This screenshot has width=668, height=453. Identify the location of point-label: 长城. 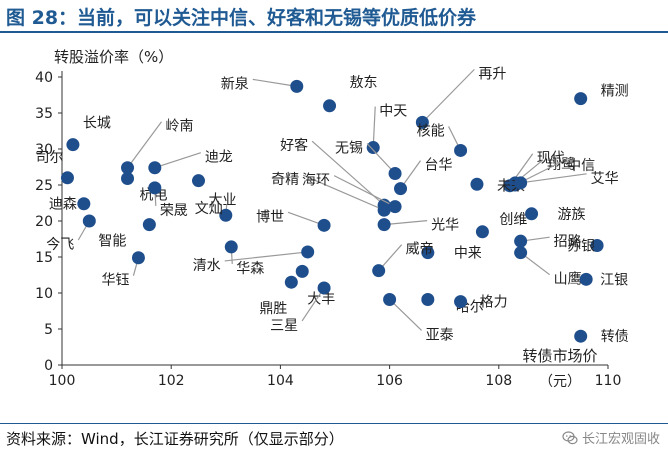
(97, 124).